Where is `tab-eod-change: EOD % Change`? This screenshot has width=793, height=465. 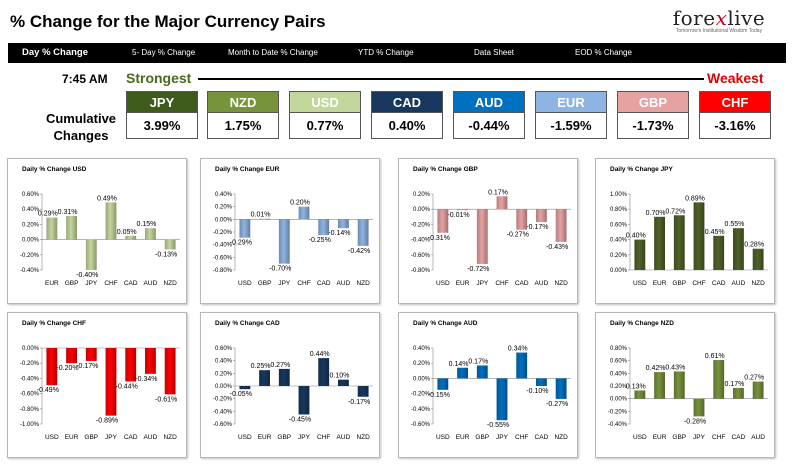 tab-eod-change: EOD % Change is located at coordinates (603, 52).